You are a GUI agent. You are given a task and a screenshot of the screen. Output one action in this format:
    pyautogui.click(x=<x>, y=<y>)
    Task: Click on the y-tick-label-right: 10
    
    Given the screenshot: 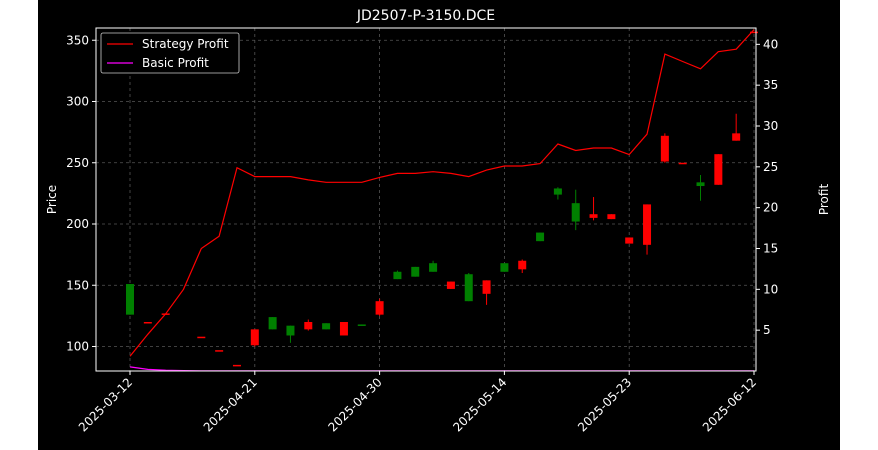 What is the action you would take?
    pyautogui.click(x=770, y=289)
    